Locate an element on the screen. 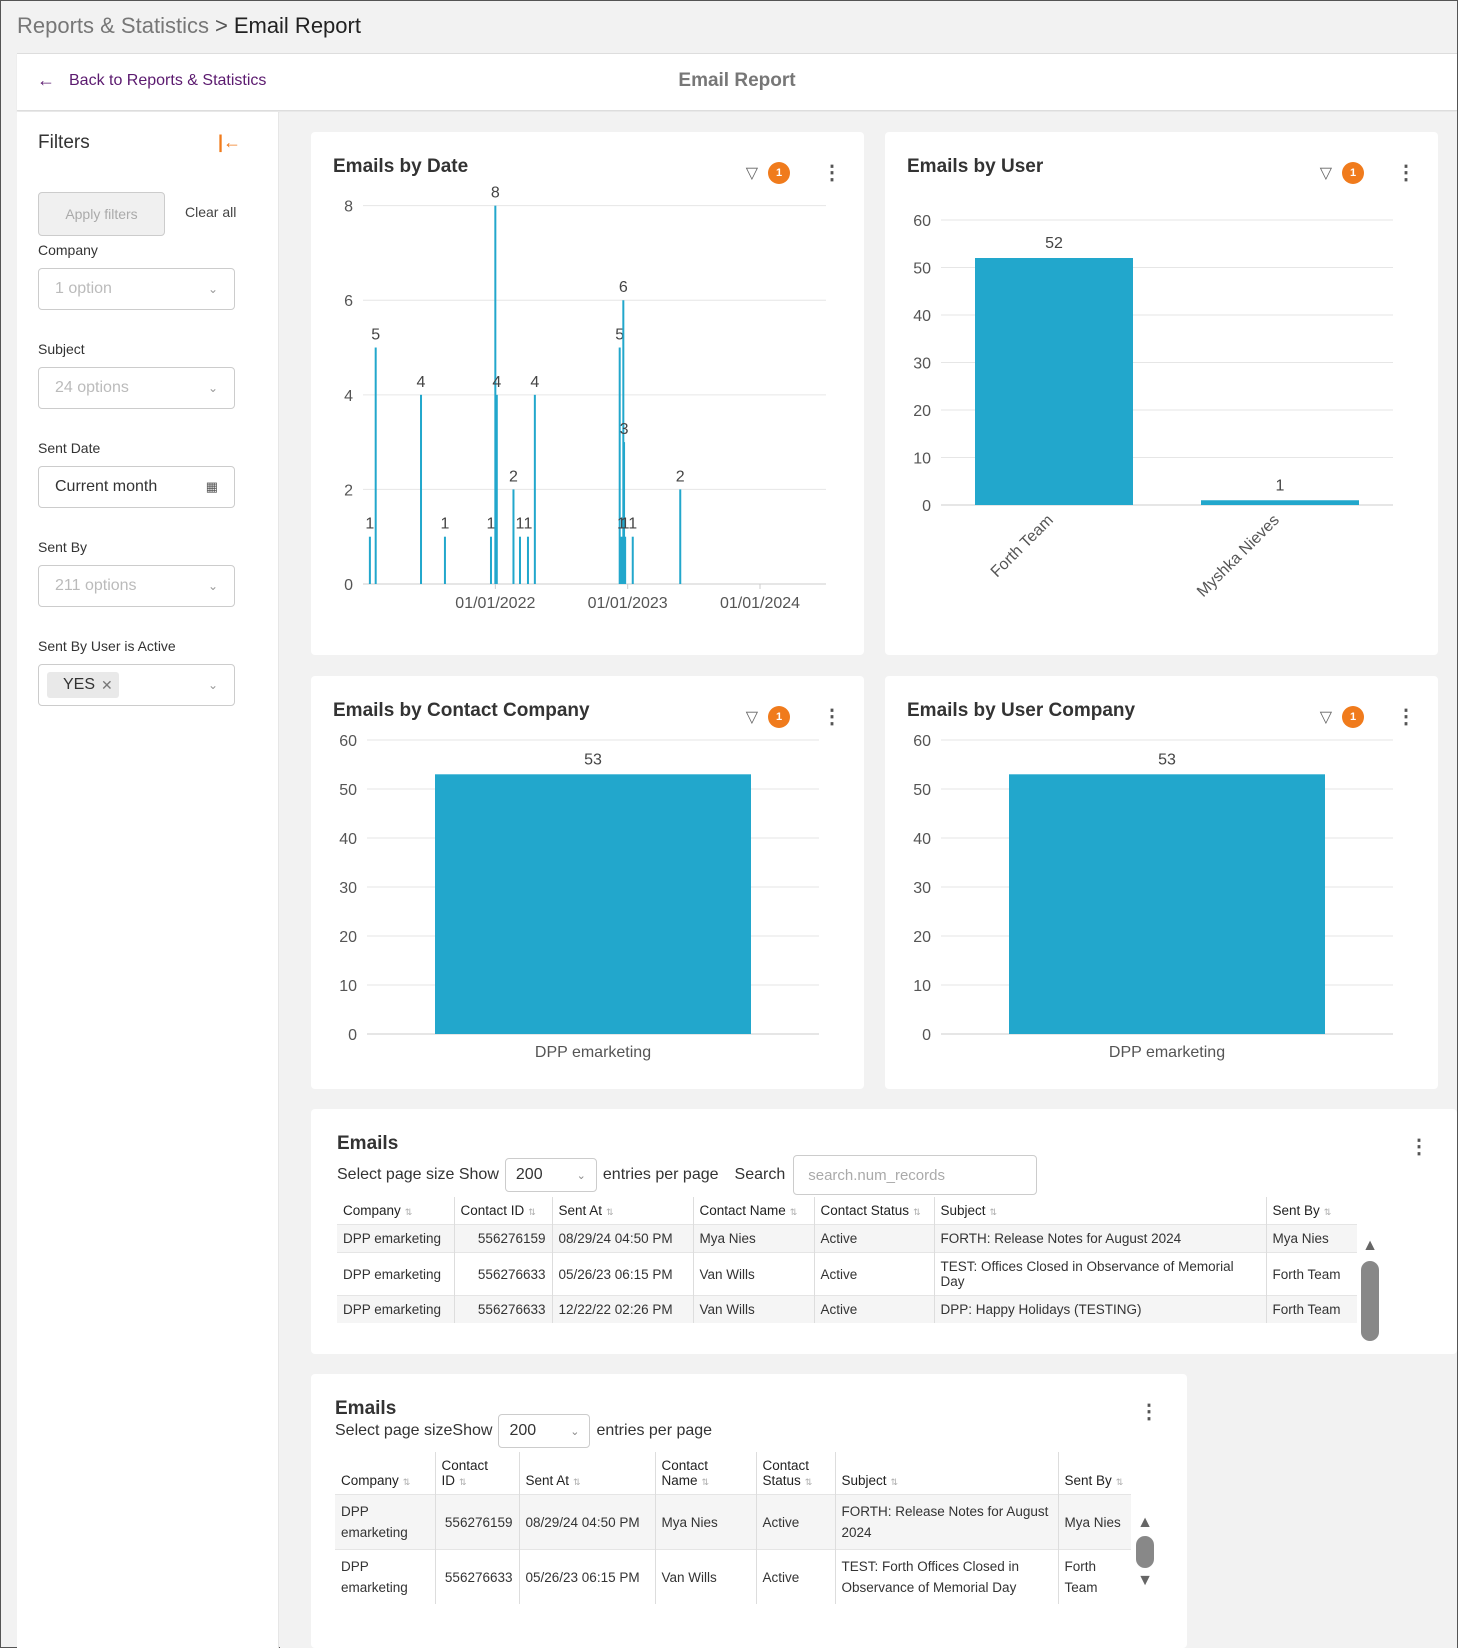  back-link: ← Back to Reports & Statistics is located at coordinates (151, 80).